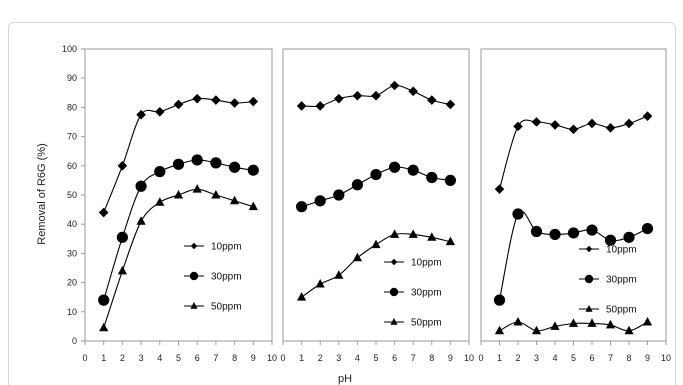 This screenshot has width=683, height=385. Describe the element at coordinates (72, 107) in the screenshot. I see `panel-1-y-tick-label: 80` at that location.